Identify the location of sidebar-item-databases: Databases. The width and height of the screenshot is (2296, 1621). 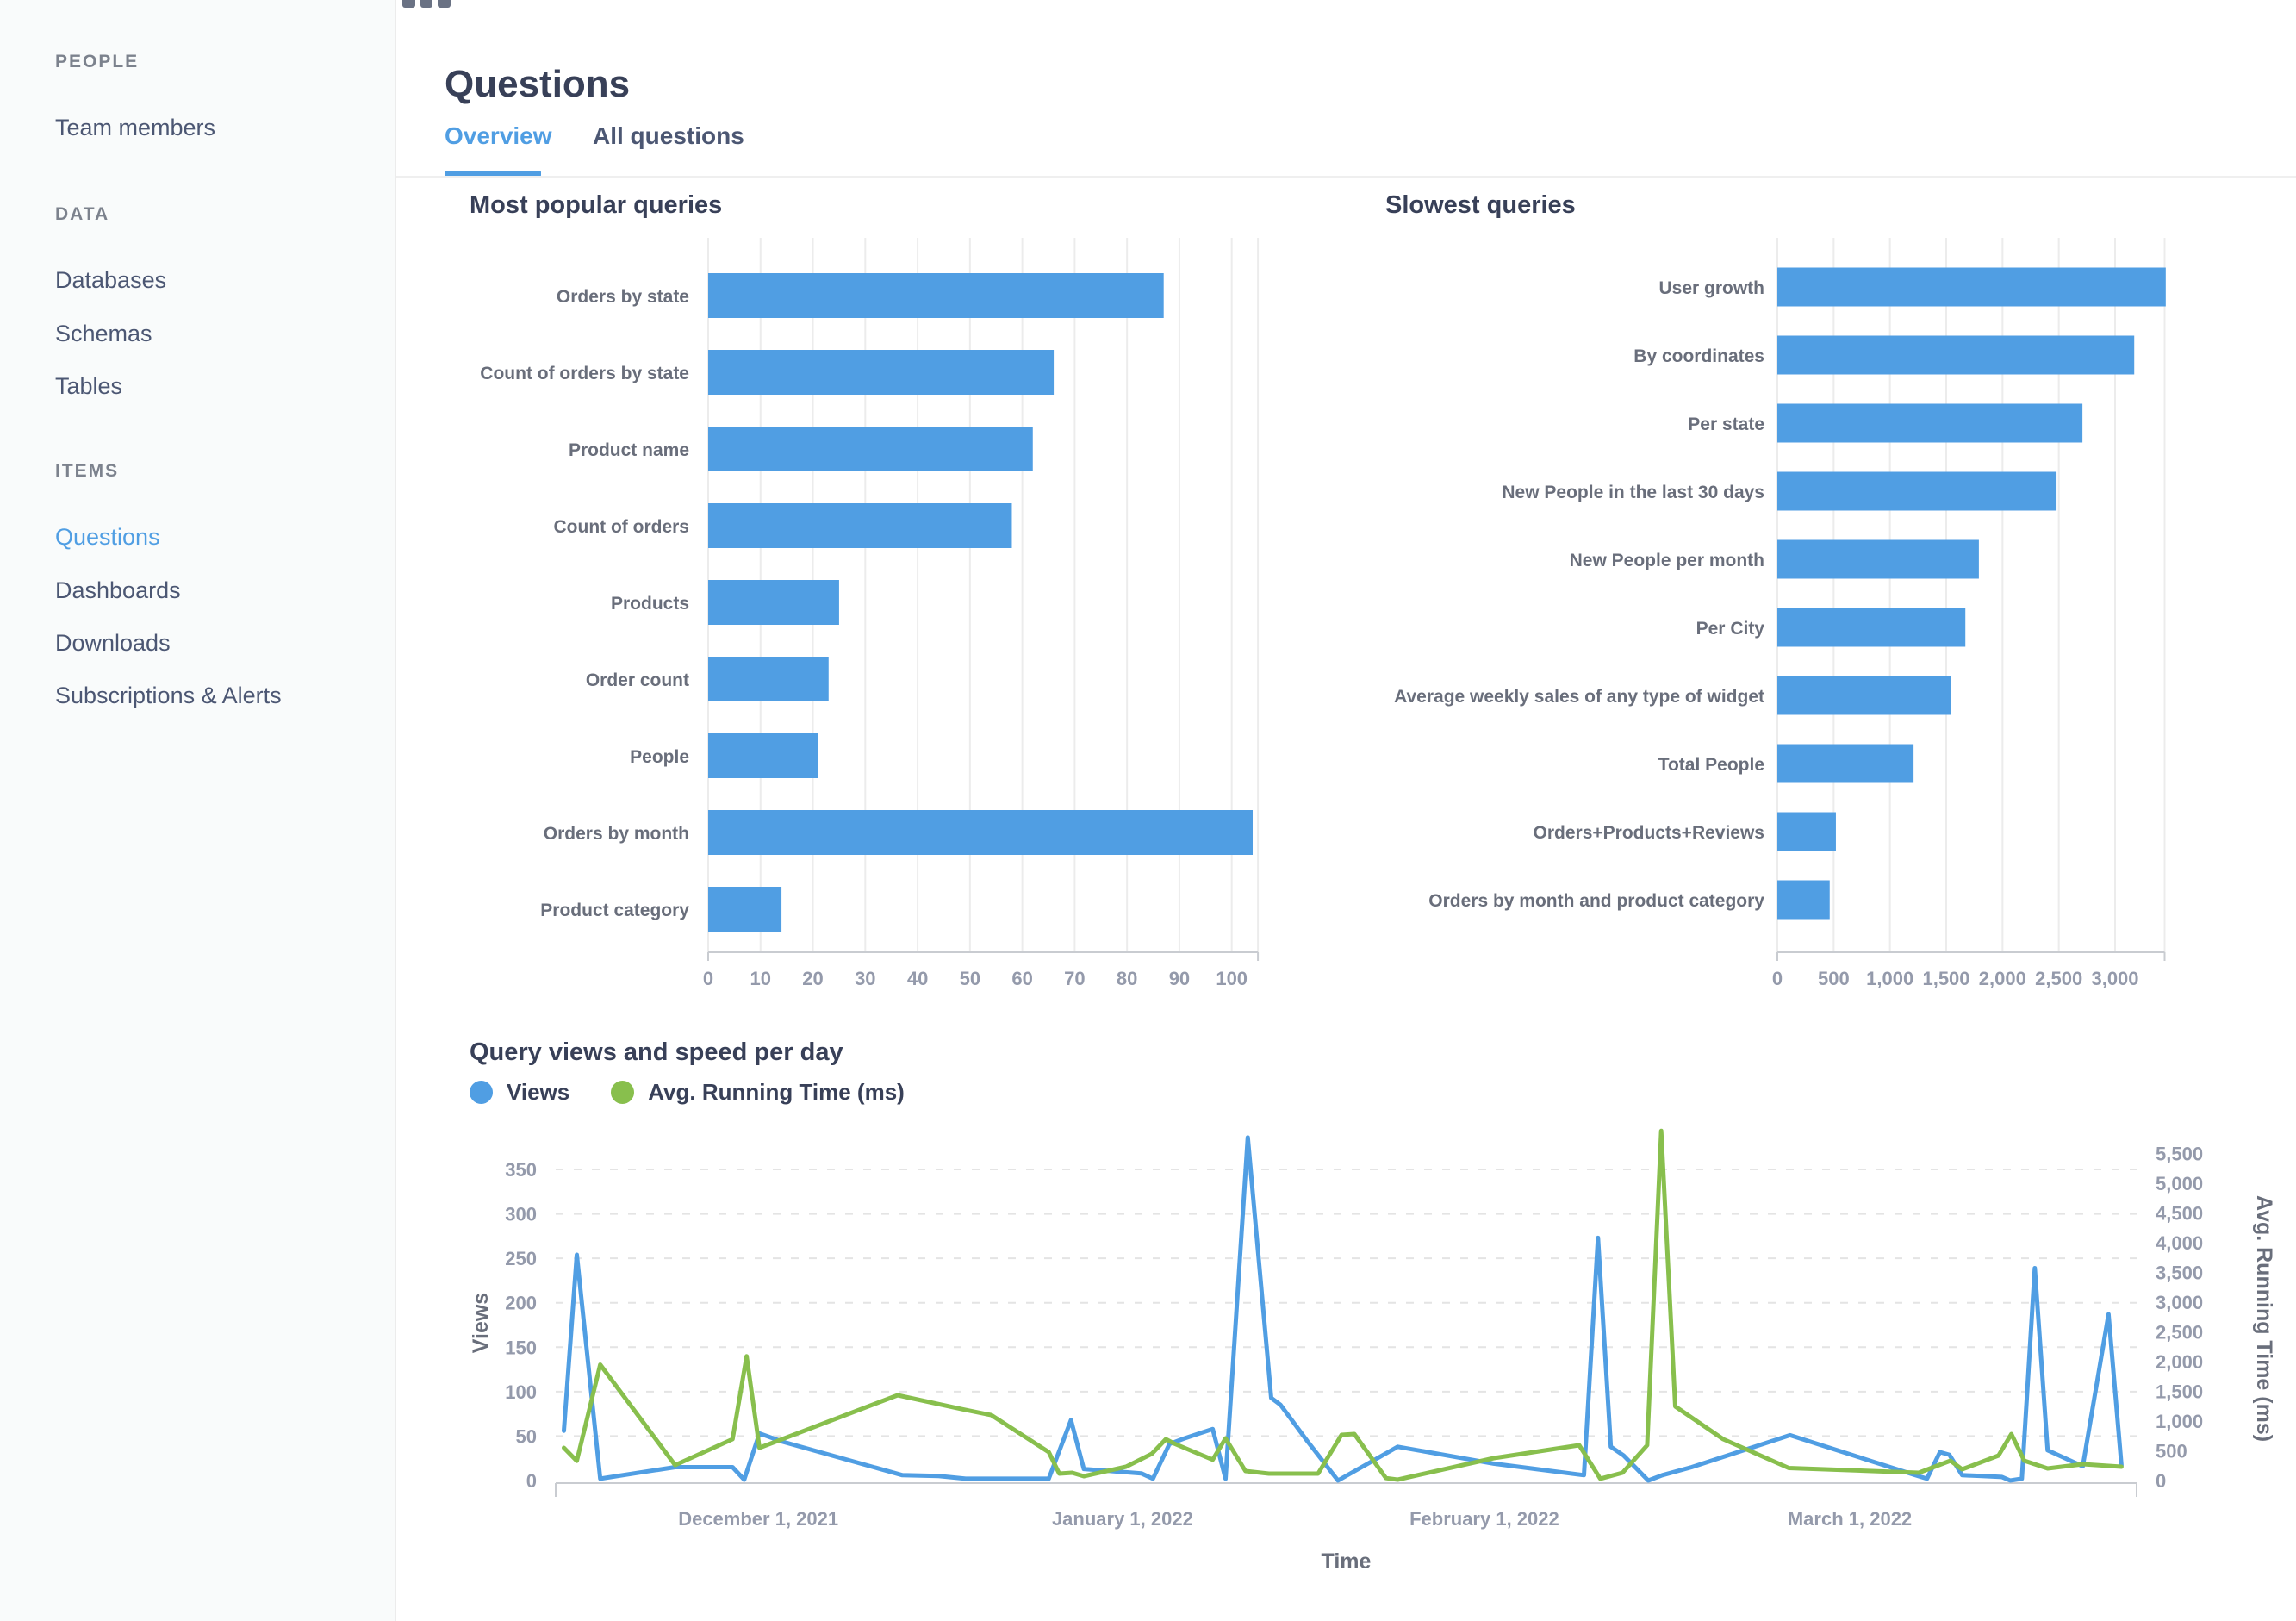
(111, 280).